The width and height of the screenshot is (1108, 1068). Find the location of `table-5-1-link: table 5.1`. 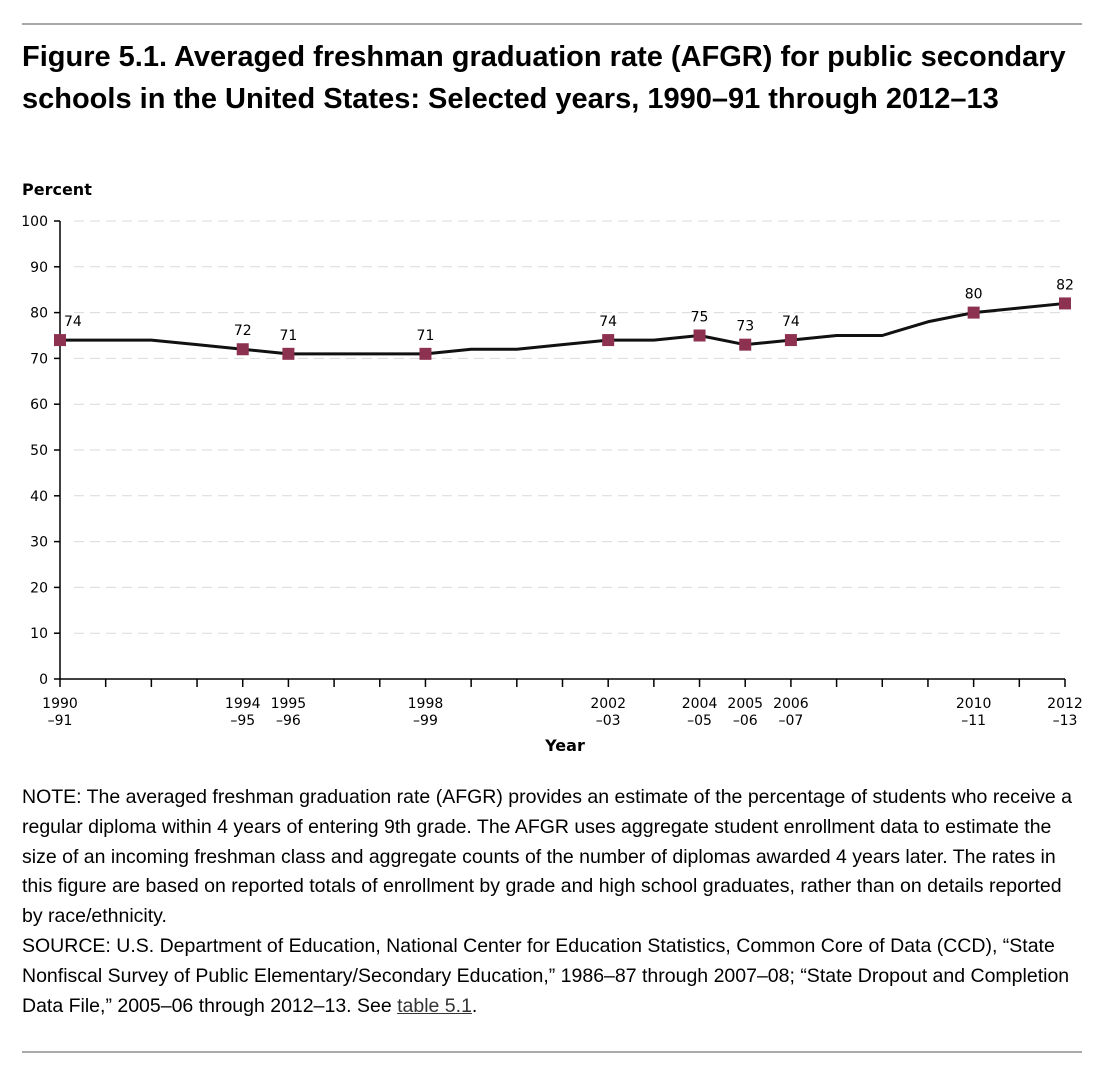

table-5-1-link: table 5.1 is located at coordinates (434, 1005).